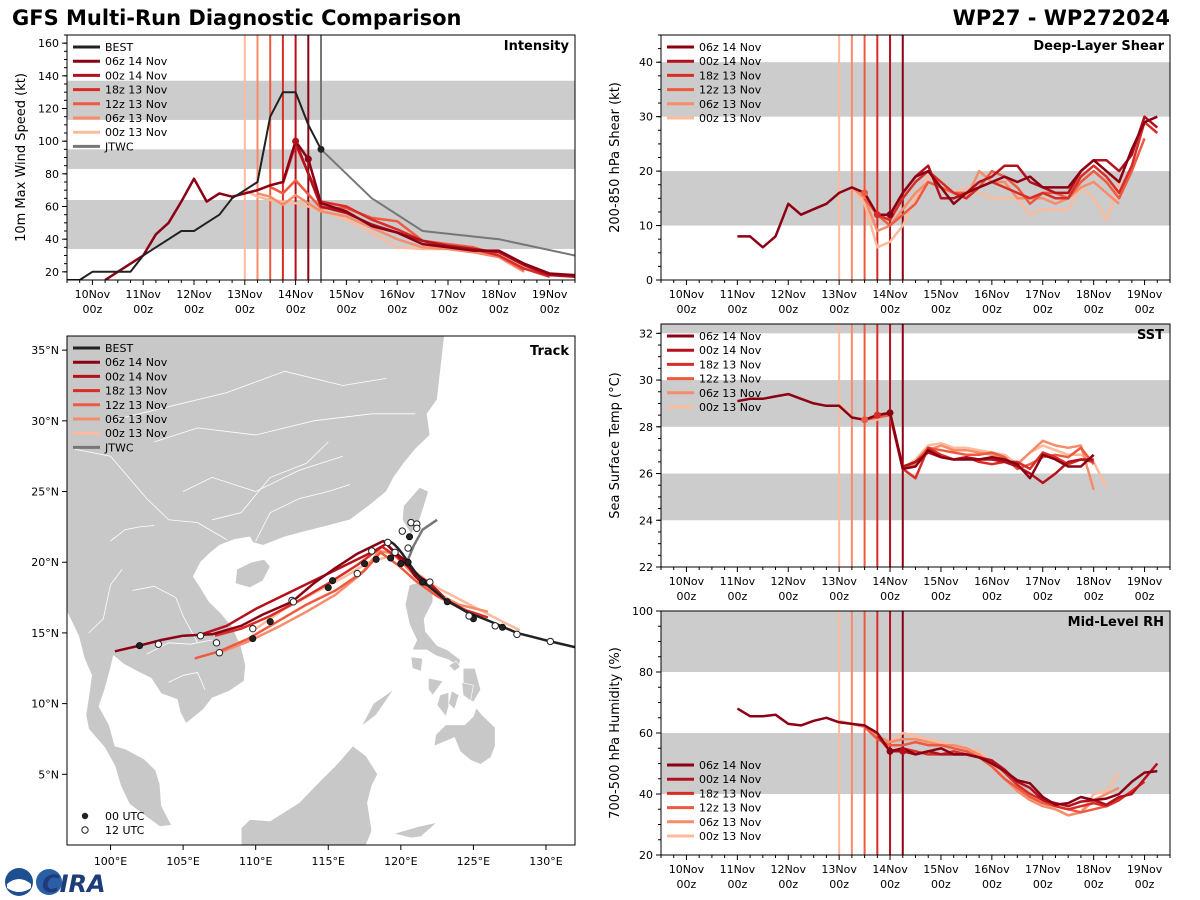 This screenshot has width=1200, height=900. What do you see at coordinates (646, 427) in the screenshot?
I see `y-tick-label: 28` at bounding box center [646, 427].